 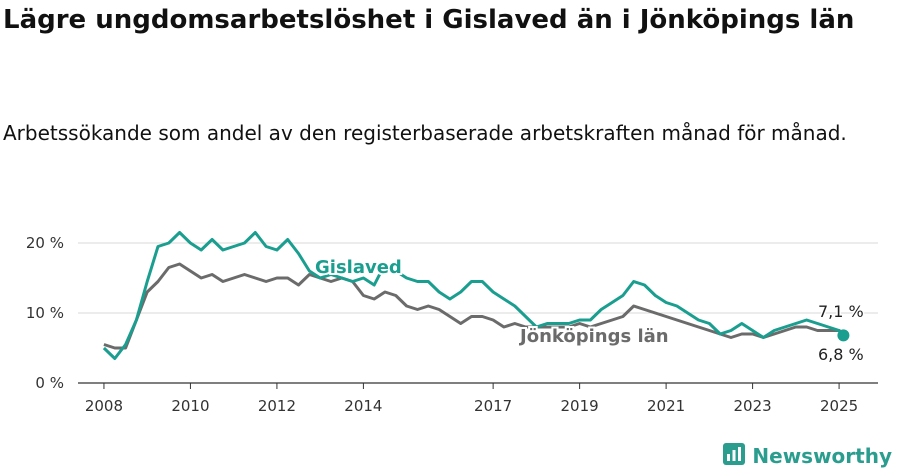 I want to click on x-tick-label: 2019, so click(x=580, y=406).